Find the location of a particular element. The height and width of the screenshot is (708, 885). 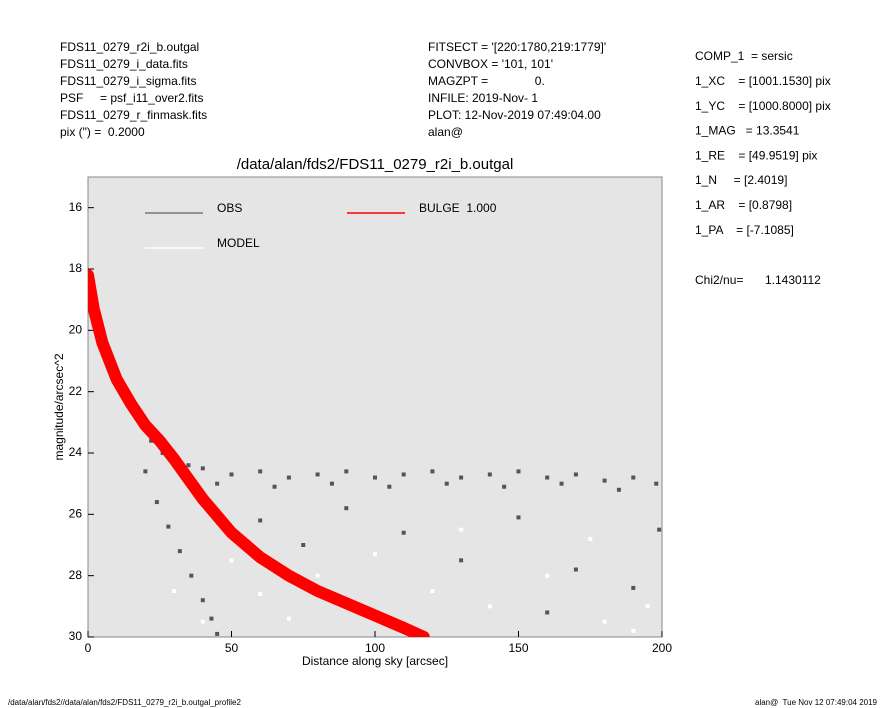

fit-parameter: 1_XC = [1001.1530] pix is located at coordinates (763, 81).